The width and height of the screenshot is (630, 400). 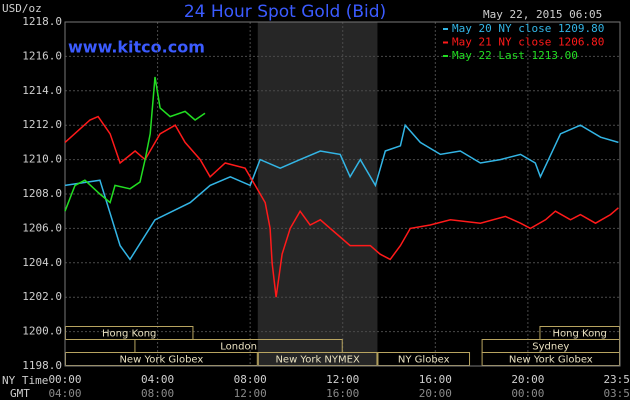 What do you see at coordinates (42, 159) in the screenshot?
I see `y-tick-label: 1210.0` at bounding box center [42, 159].